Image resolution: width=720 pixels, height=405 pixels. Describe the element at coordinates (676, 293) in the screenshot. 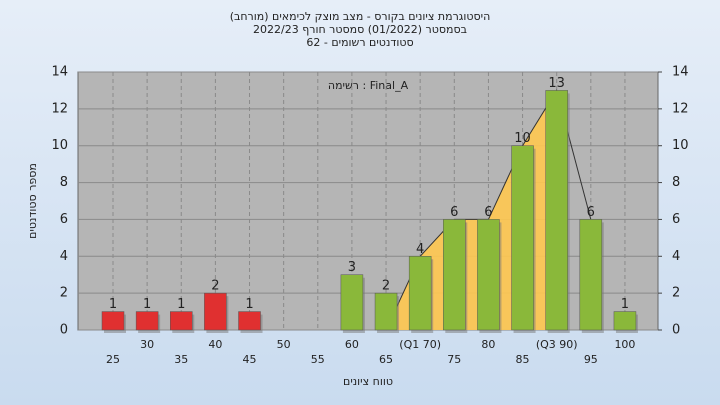

I see `y2-tick-label: 2` at that location.